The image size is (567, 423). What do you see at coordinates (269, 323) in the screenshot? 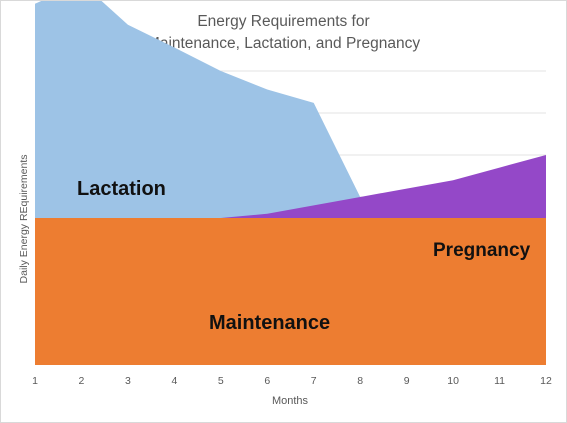
I see `series-label-maintenance: Maintenance` at bounding box center [269, 323].